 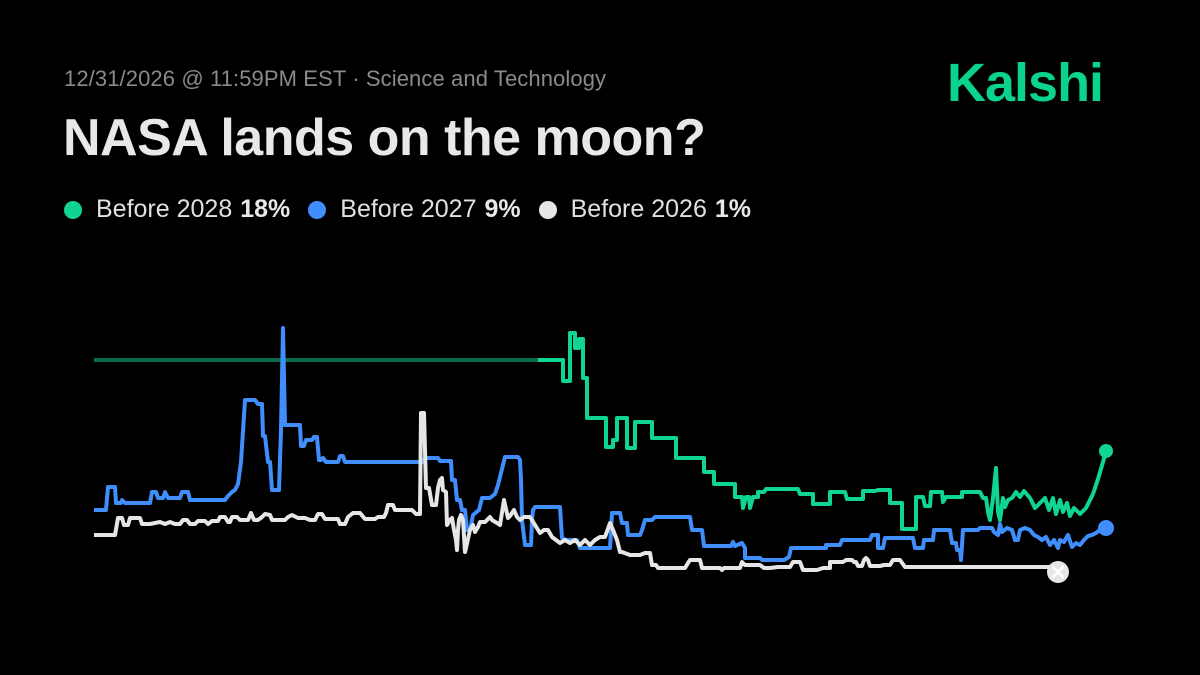 What do you see at coordinates (638, 209) in the screenshot?
I see `legend-label: Before 2026` at bounding box center [638, 209].